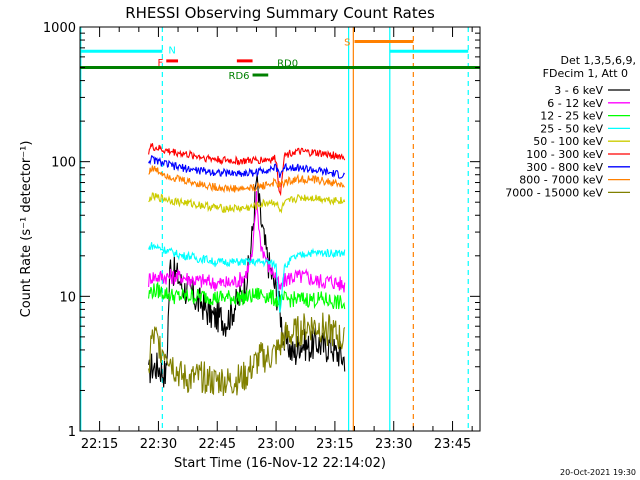  I want to click on x-tick-label-4: 23:15, so click(334, 444).